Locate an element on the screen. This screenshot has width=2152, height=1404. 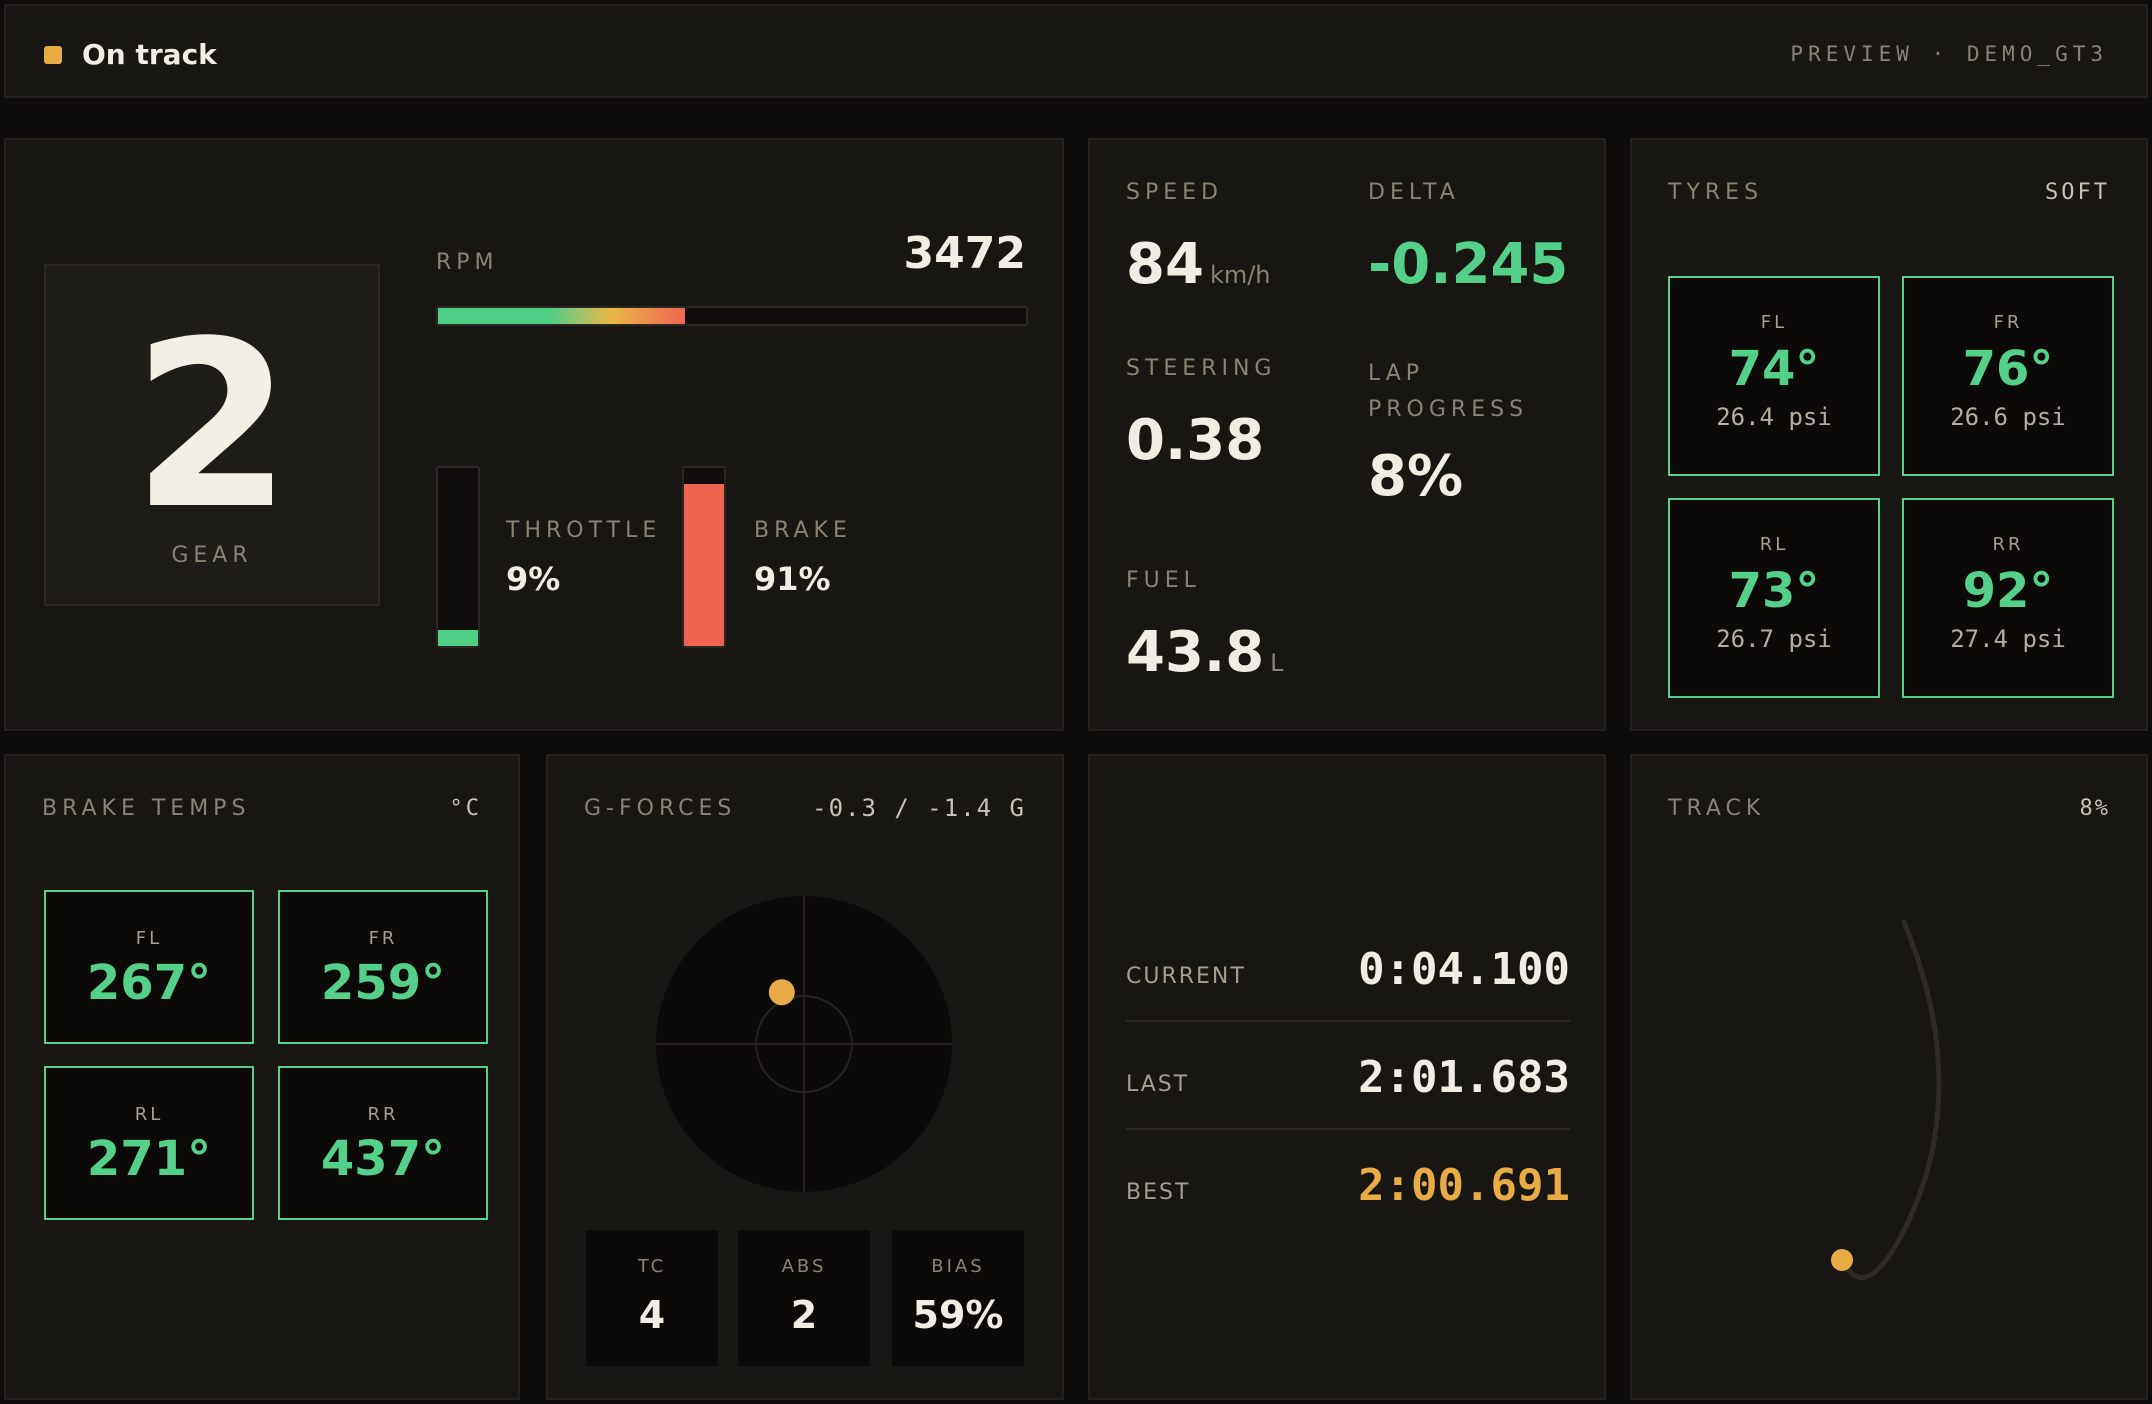
g-forces-title: G-FORCES is located at coordinates (660, 808).